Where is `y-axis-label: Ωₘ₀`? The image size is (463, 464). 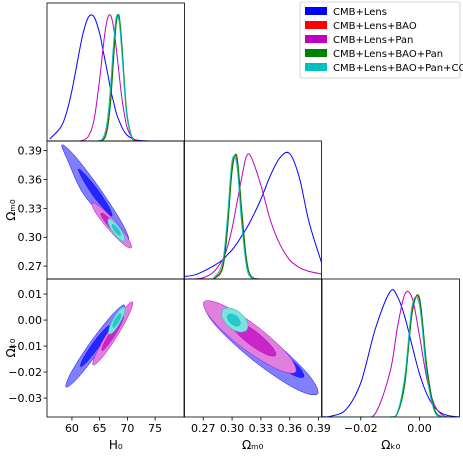
y-axis-label: Ωₘ₀ is located at coordinates (11, 210).